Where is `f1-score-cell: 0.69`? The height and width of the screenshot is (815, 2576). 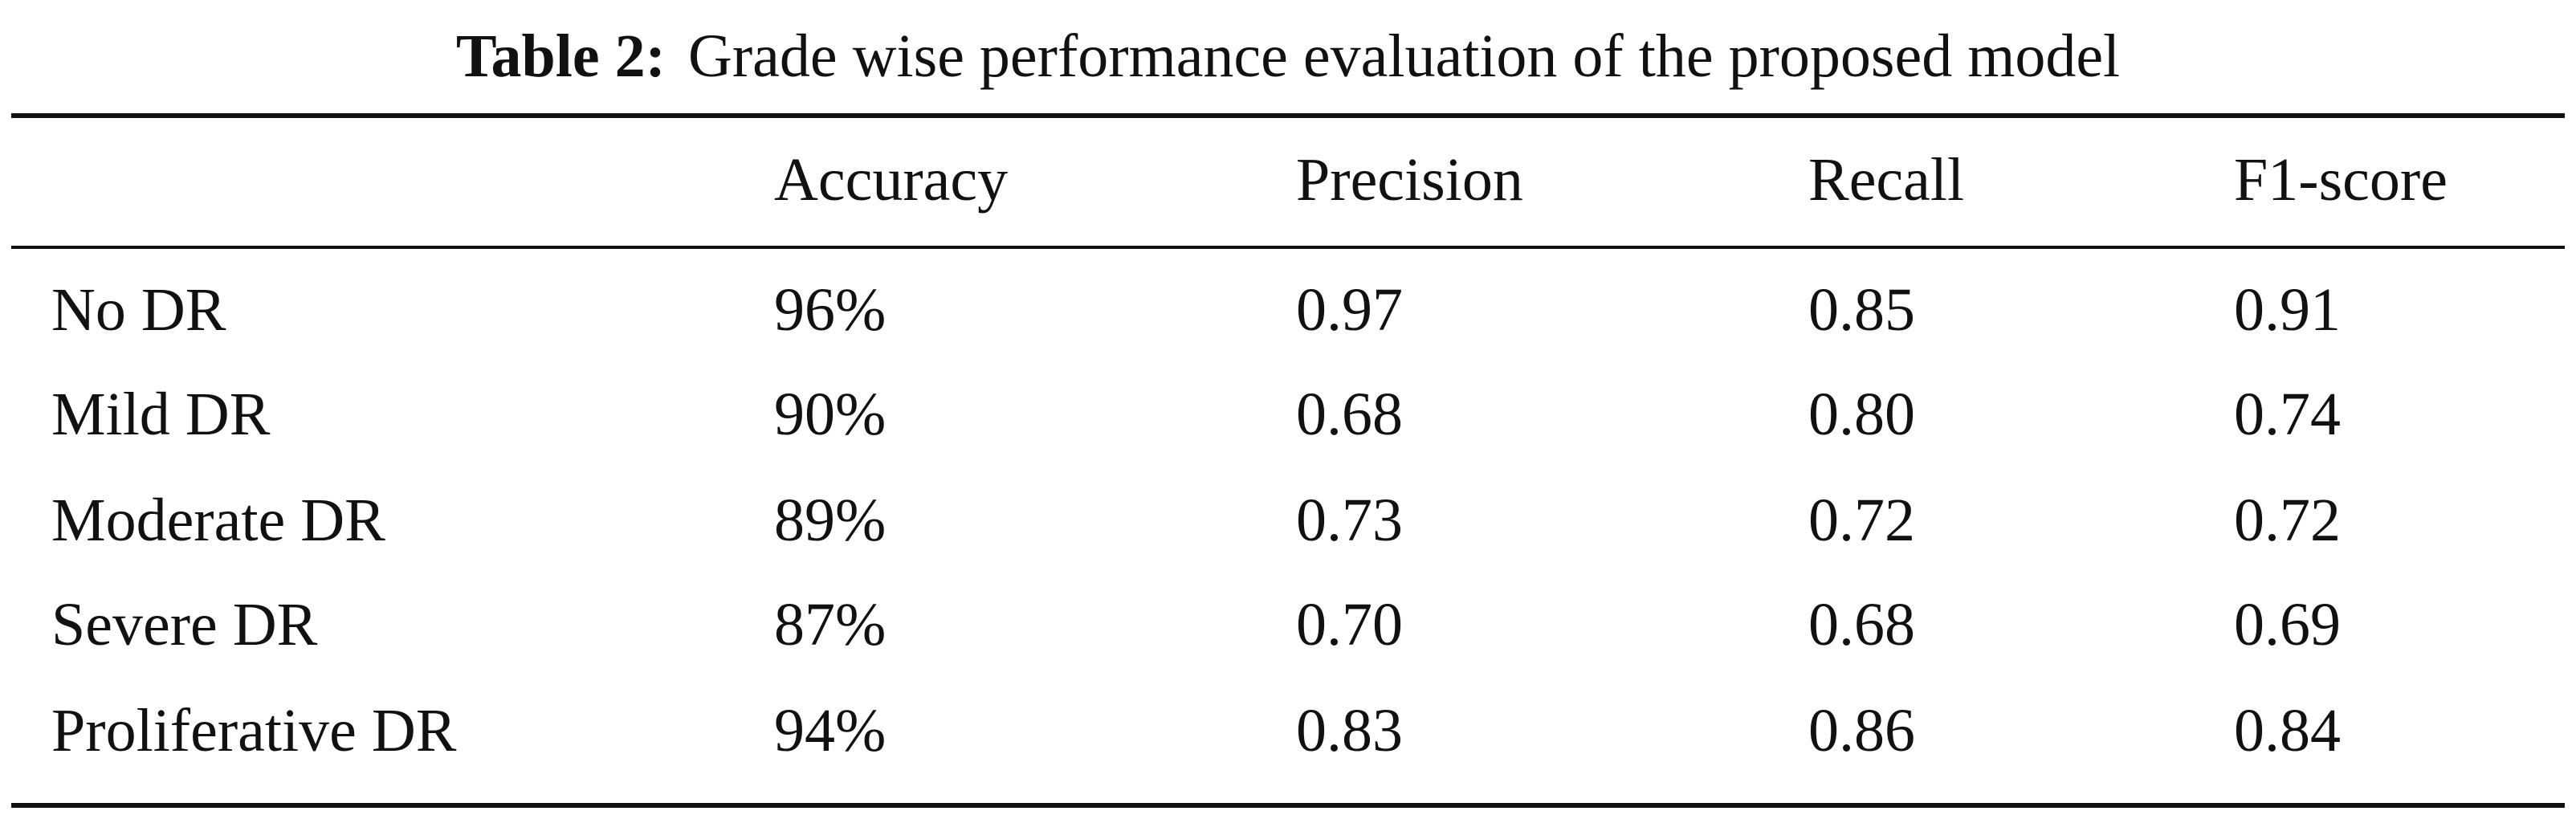
f1-score-cell: 0.69 is located at coordinates (2287, 624).